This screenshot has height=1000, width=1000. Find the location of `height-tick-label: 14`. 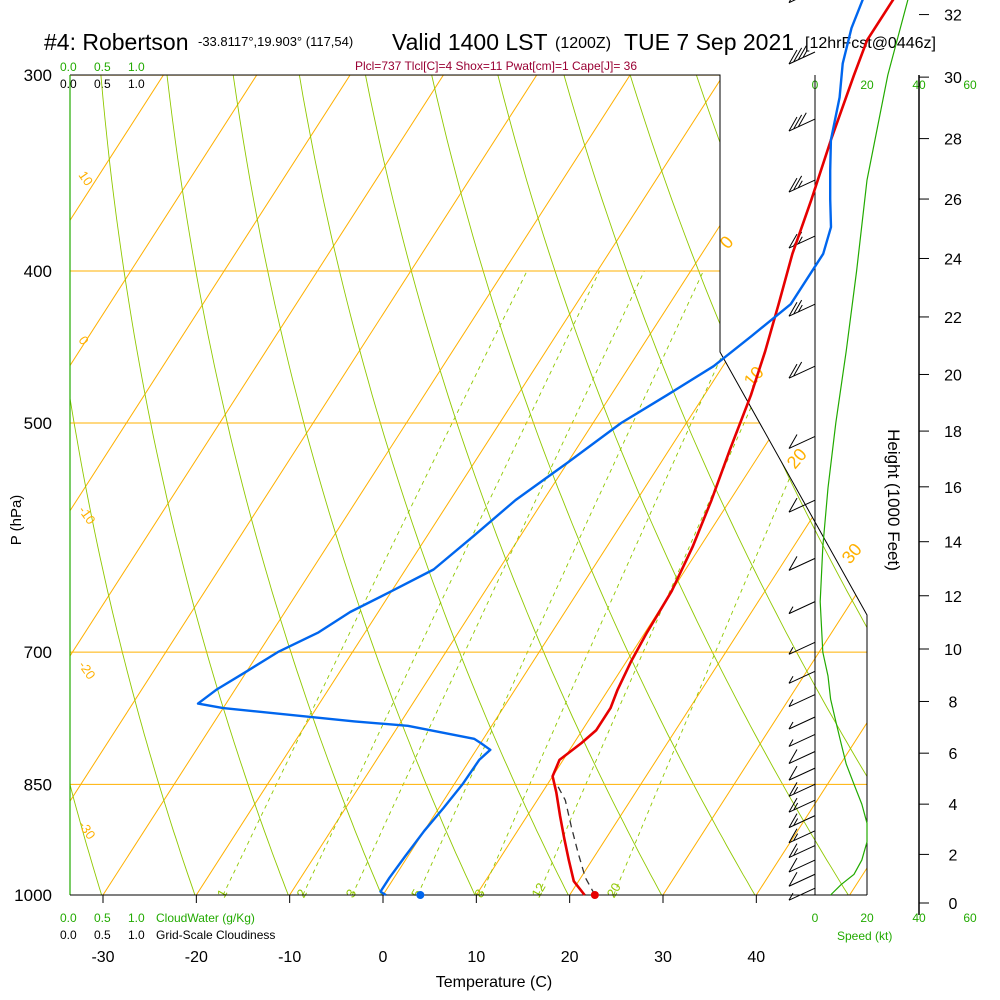

height-tick-label: 14 is located at coordinates (953, 543).